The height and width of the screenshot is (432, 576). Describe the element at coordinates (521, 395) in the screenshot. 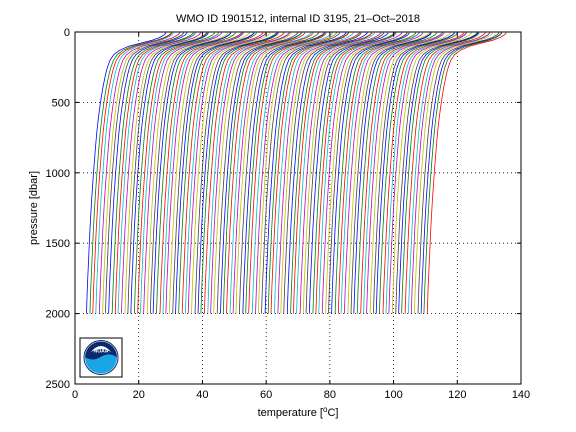

I see `x-tick-label: 140` at that location.